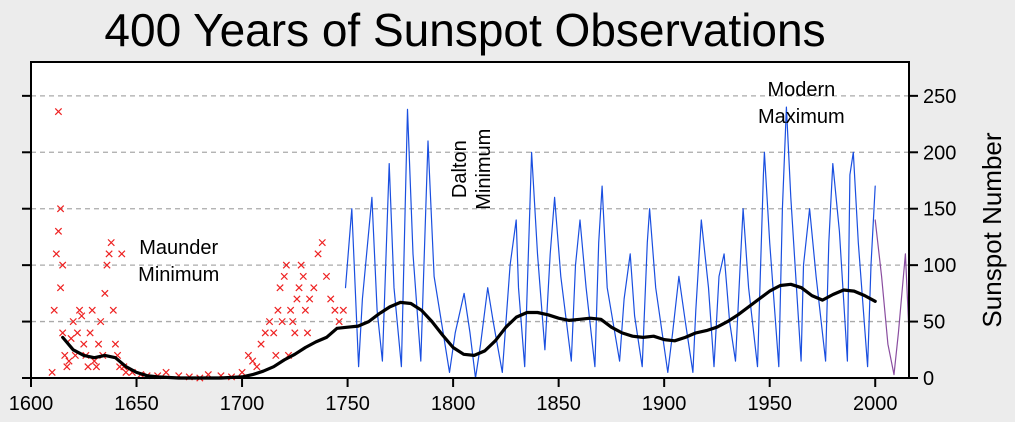 This screenshot has height=422, width=1015. I want to click on annotation-line: Dalton, so click(460, 169).